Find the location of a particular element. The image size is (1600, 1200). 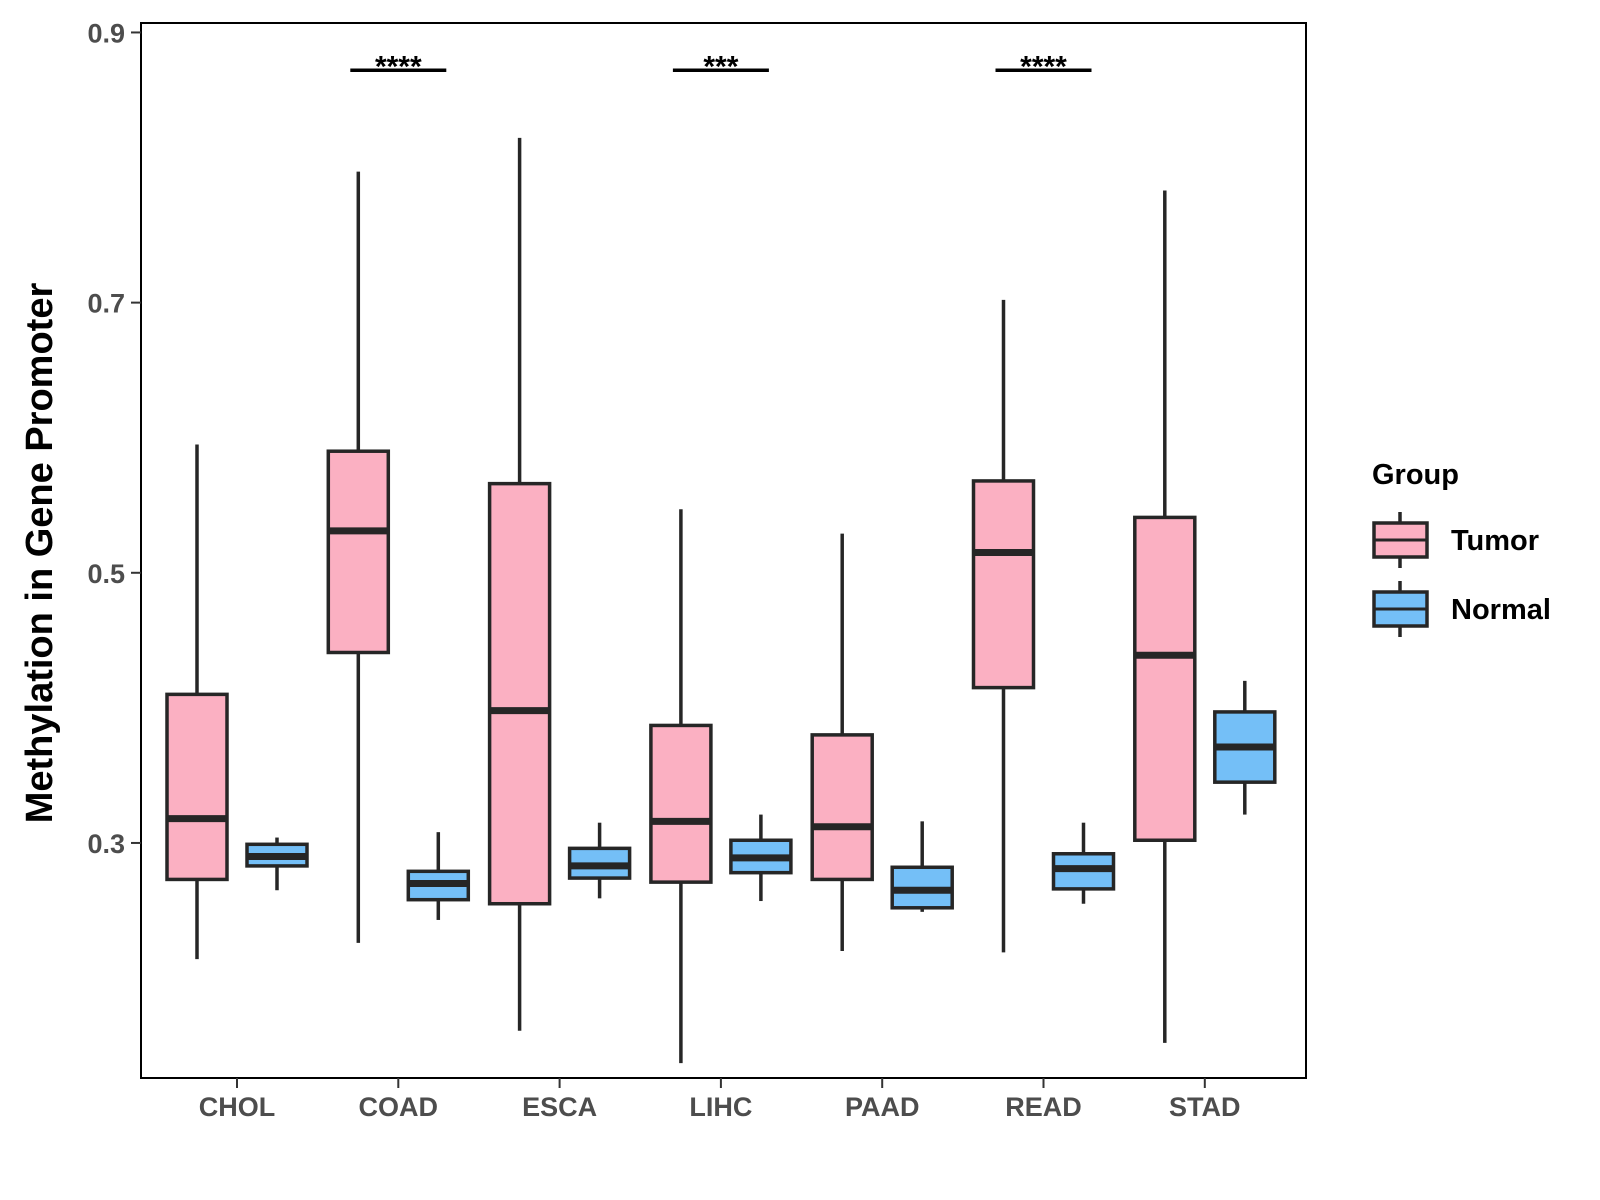

legend-label-normal: Normal is located at coordinates (1501, 610).